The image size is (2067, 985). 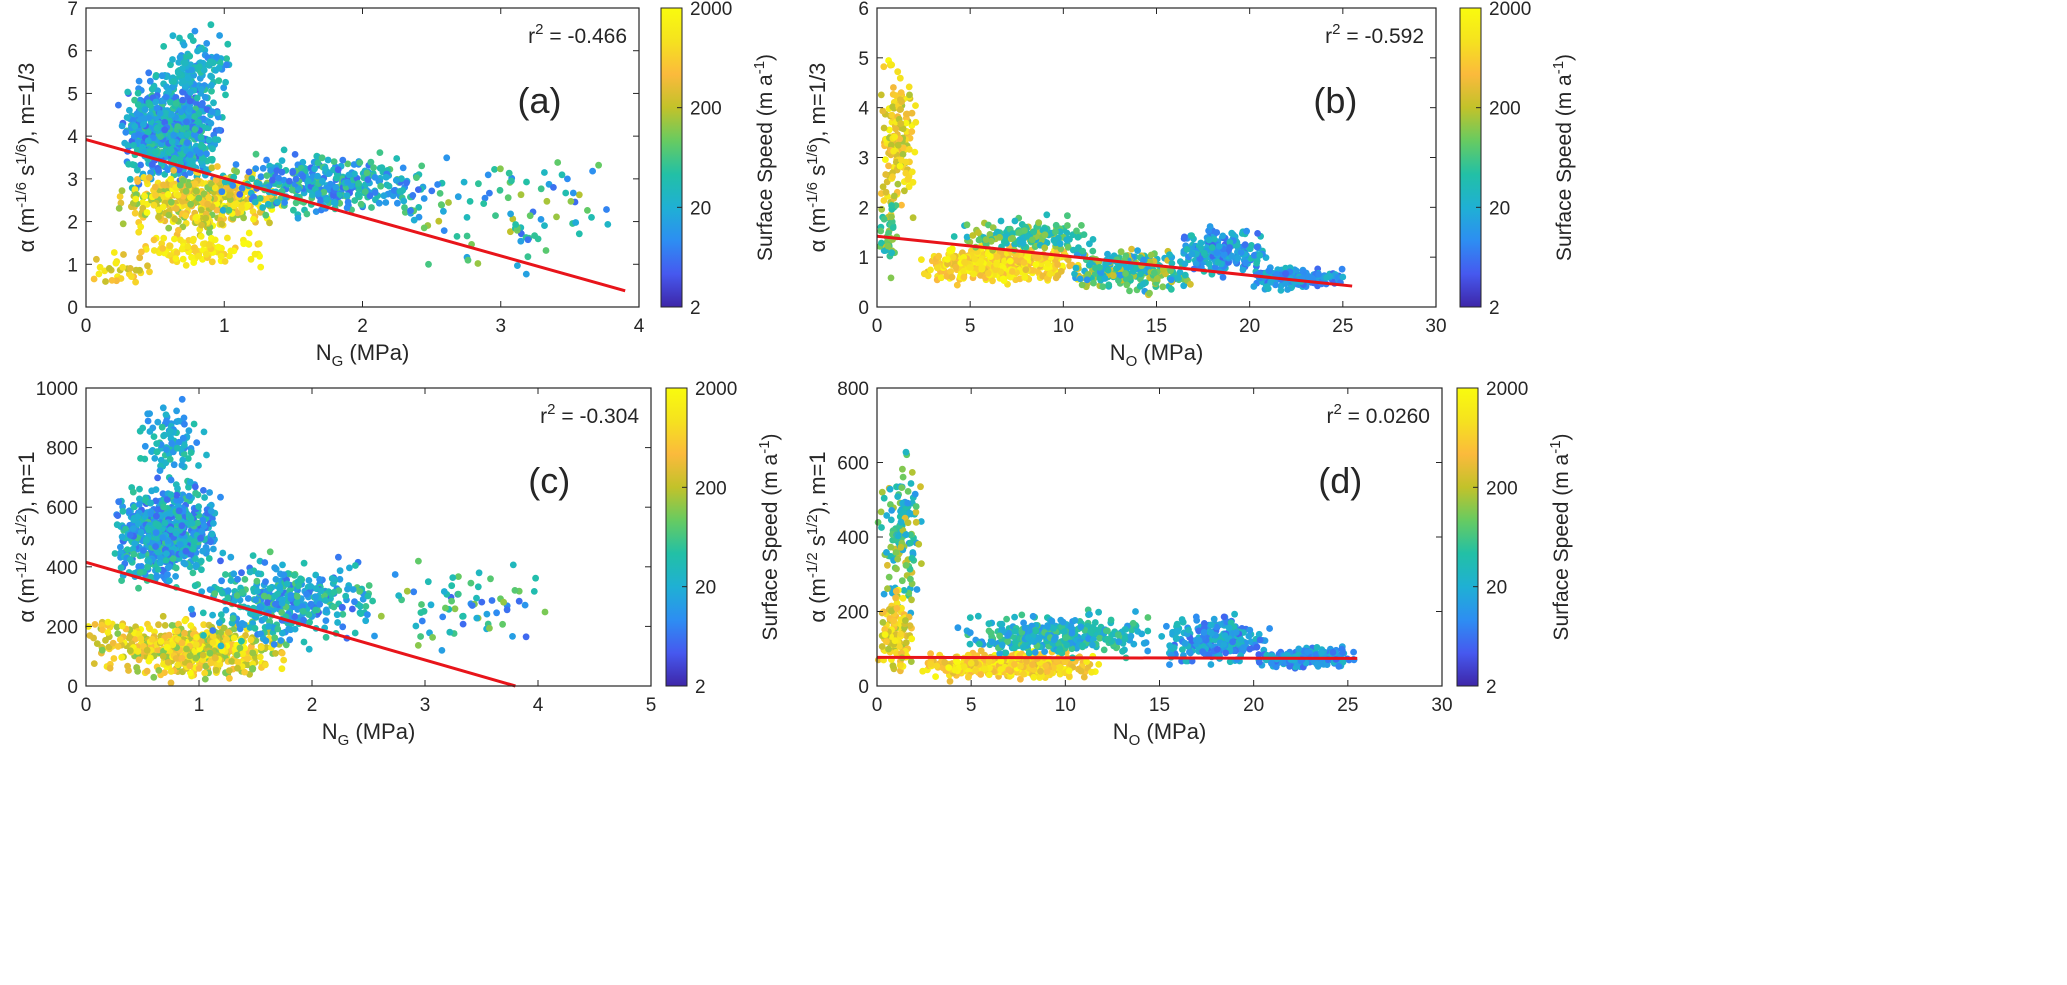 I want to click on y-label-suffix: ), m=1/3, so click(x=817, y=103).